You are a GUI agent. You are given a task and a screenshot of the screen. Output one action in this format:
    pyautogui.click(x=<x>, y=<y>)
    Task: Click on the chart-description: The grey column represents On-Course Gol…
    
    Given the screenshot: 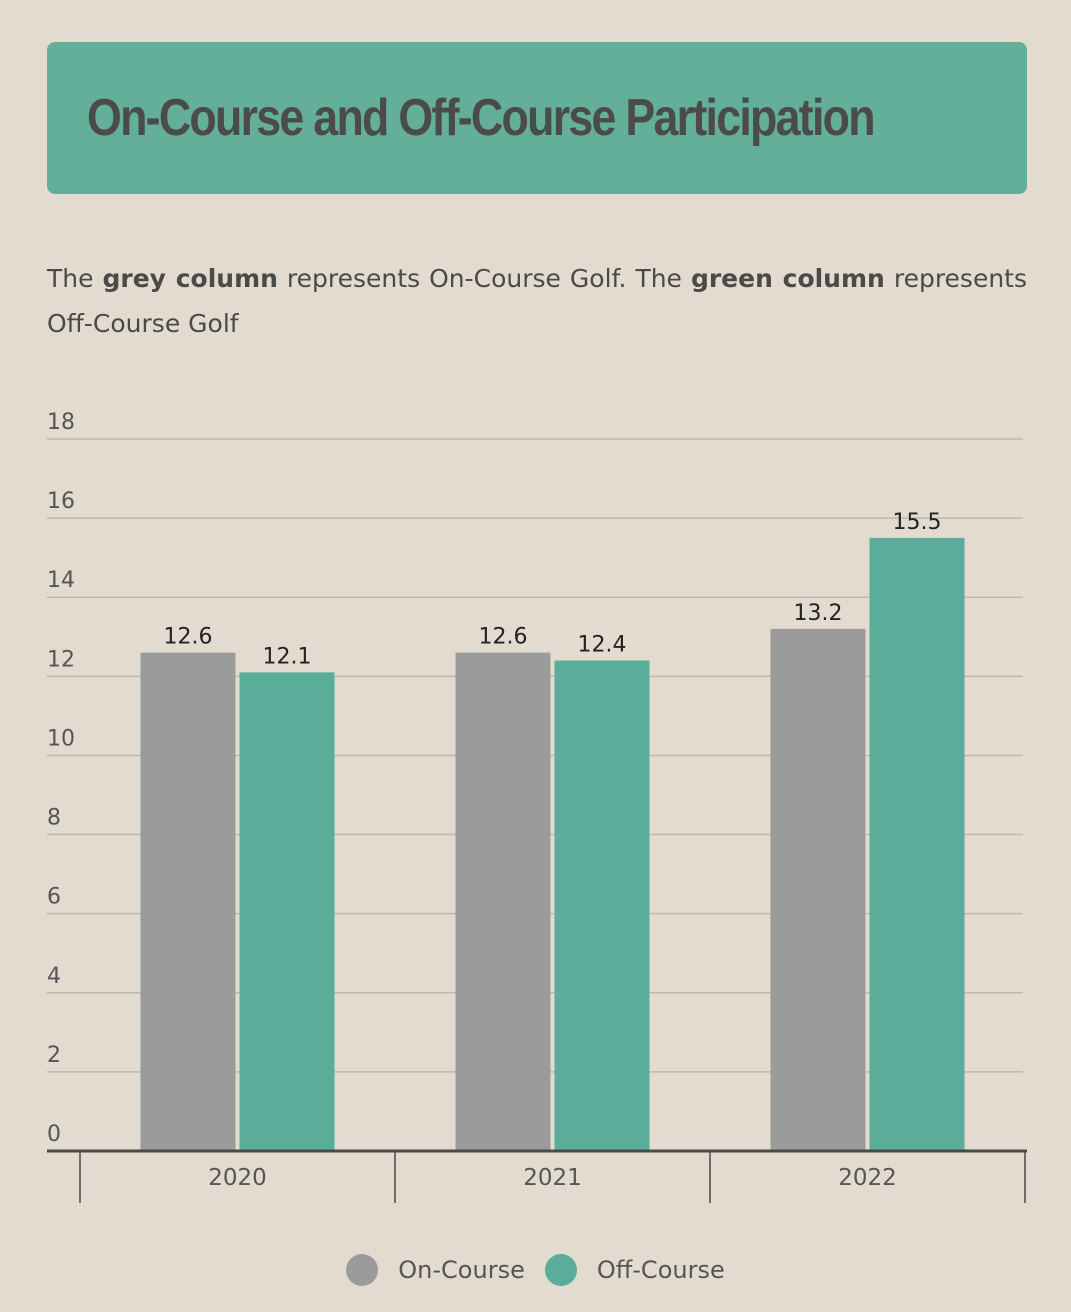 What is the action you would take?
    pyautogui.click(x=537, y=301)
    